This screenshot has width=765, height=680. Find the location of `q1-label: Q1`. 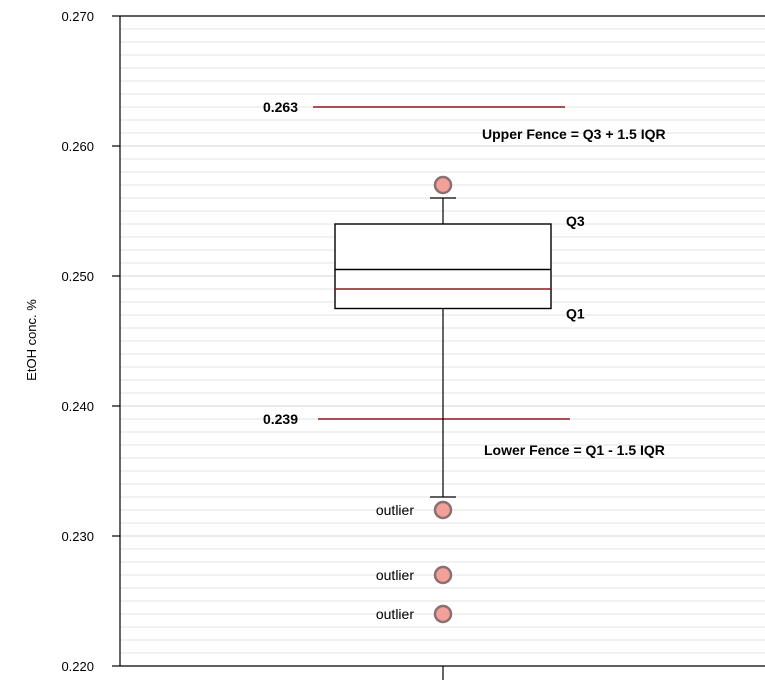

q1-label: Q1 is located at coordinates (575, 314).